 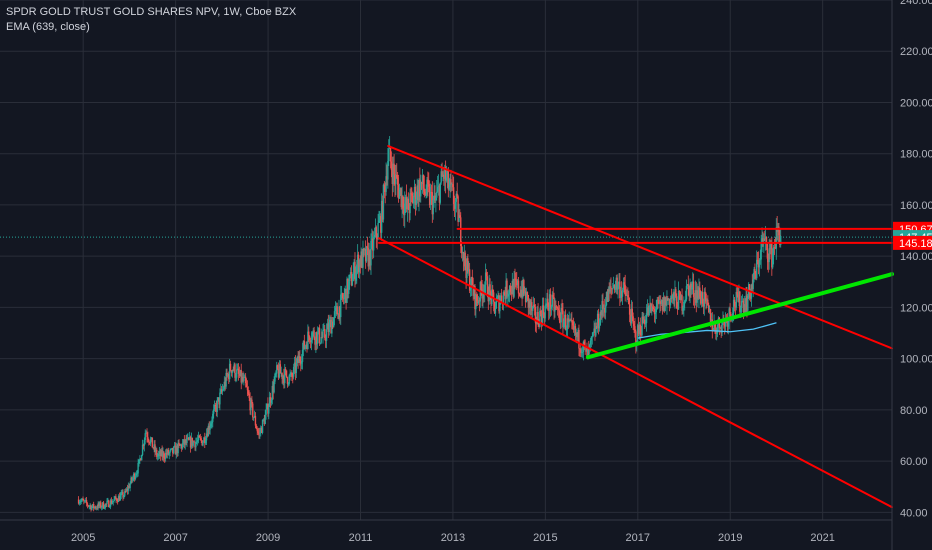 What do you see at coordinates (912, 242) in the screenshot?
I see `price-label-box` at bounding box center [912, 242].